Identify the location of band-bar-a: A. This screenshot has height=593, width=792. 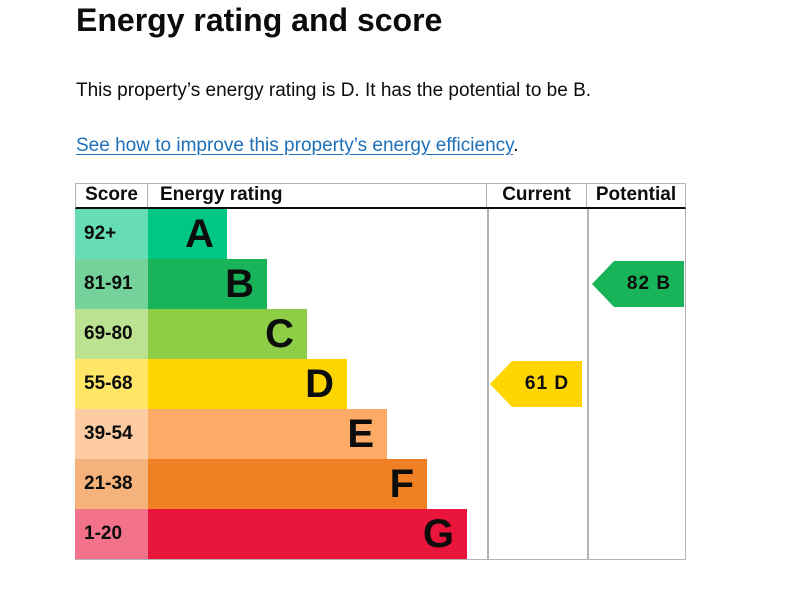
(187, 234).